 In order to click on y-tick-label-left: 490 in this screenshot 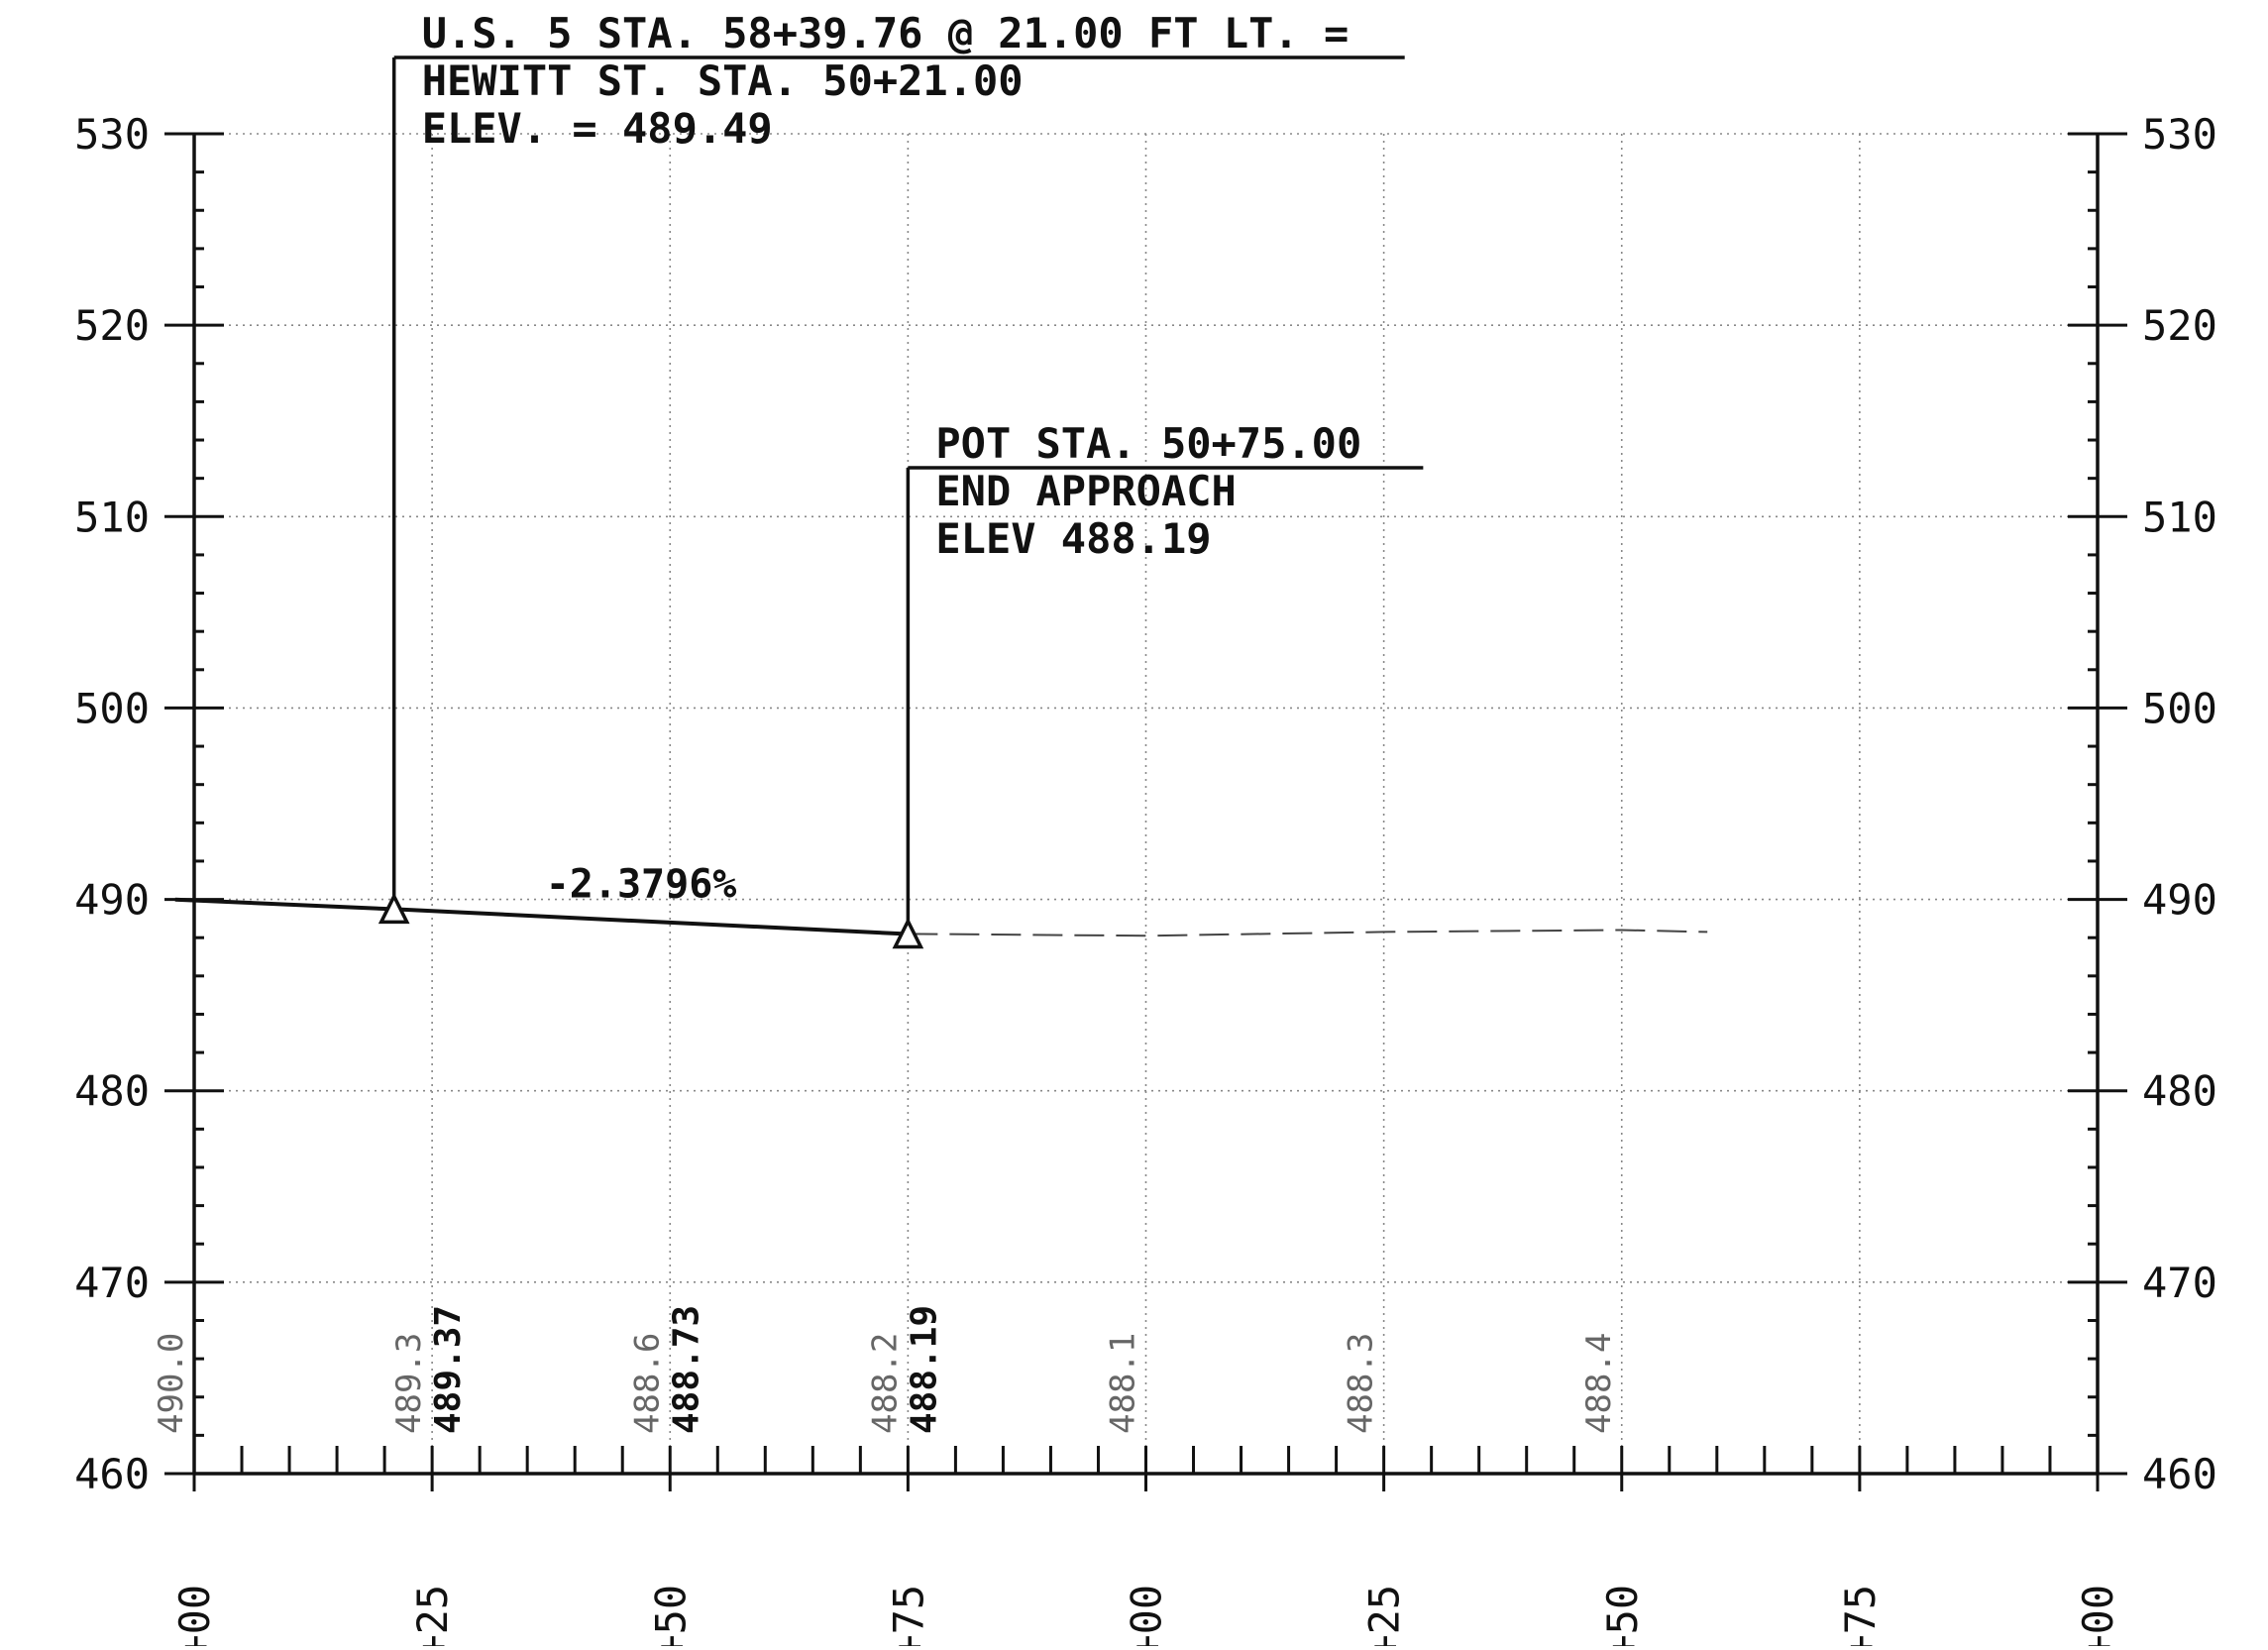, I will do `click(112, 900)`.